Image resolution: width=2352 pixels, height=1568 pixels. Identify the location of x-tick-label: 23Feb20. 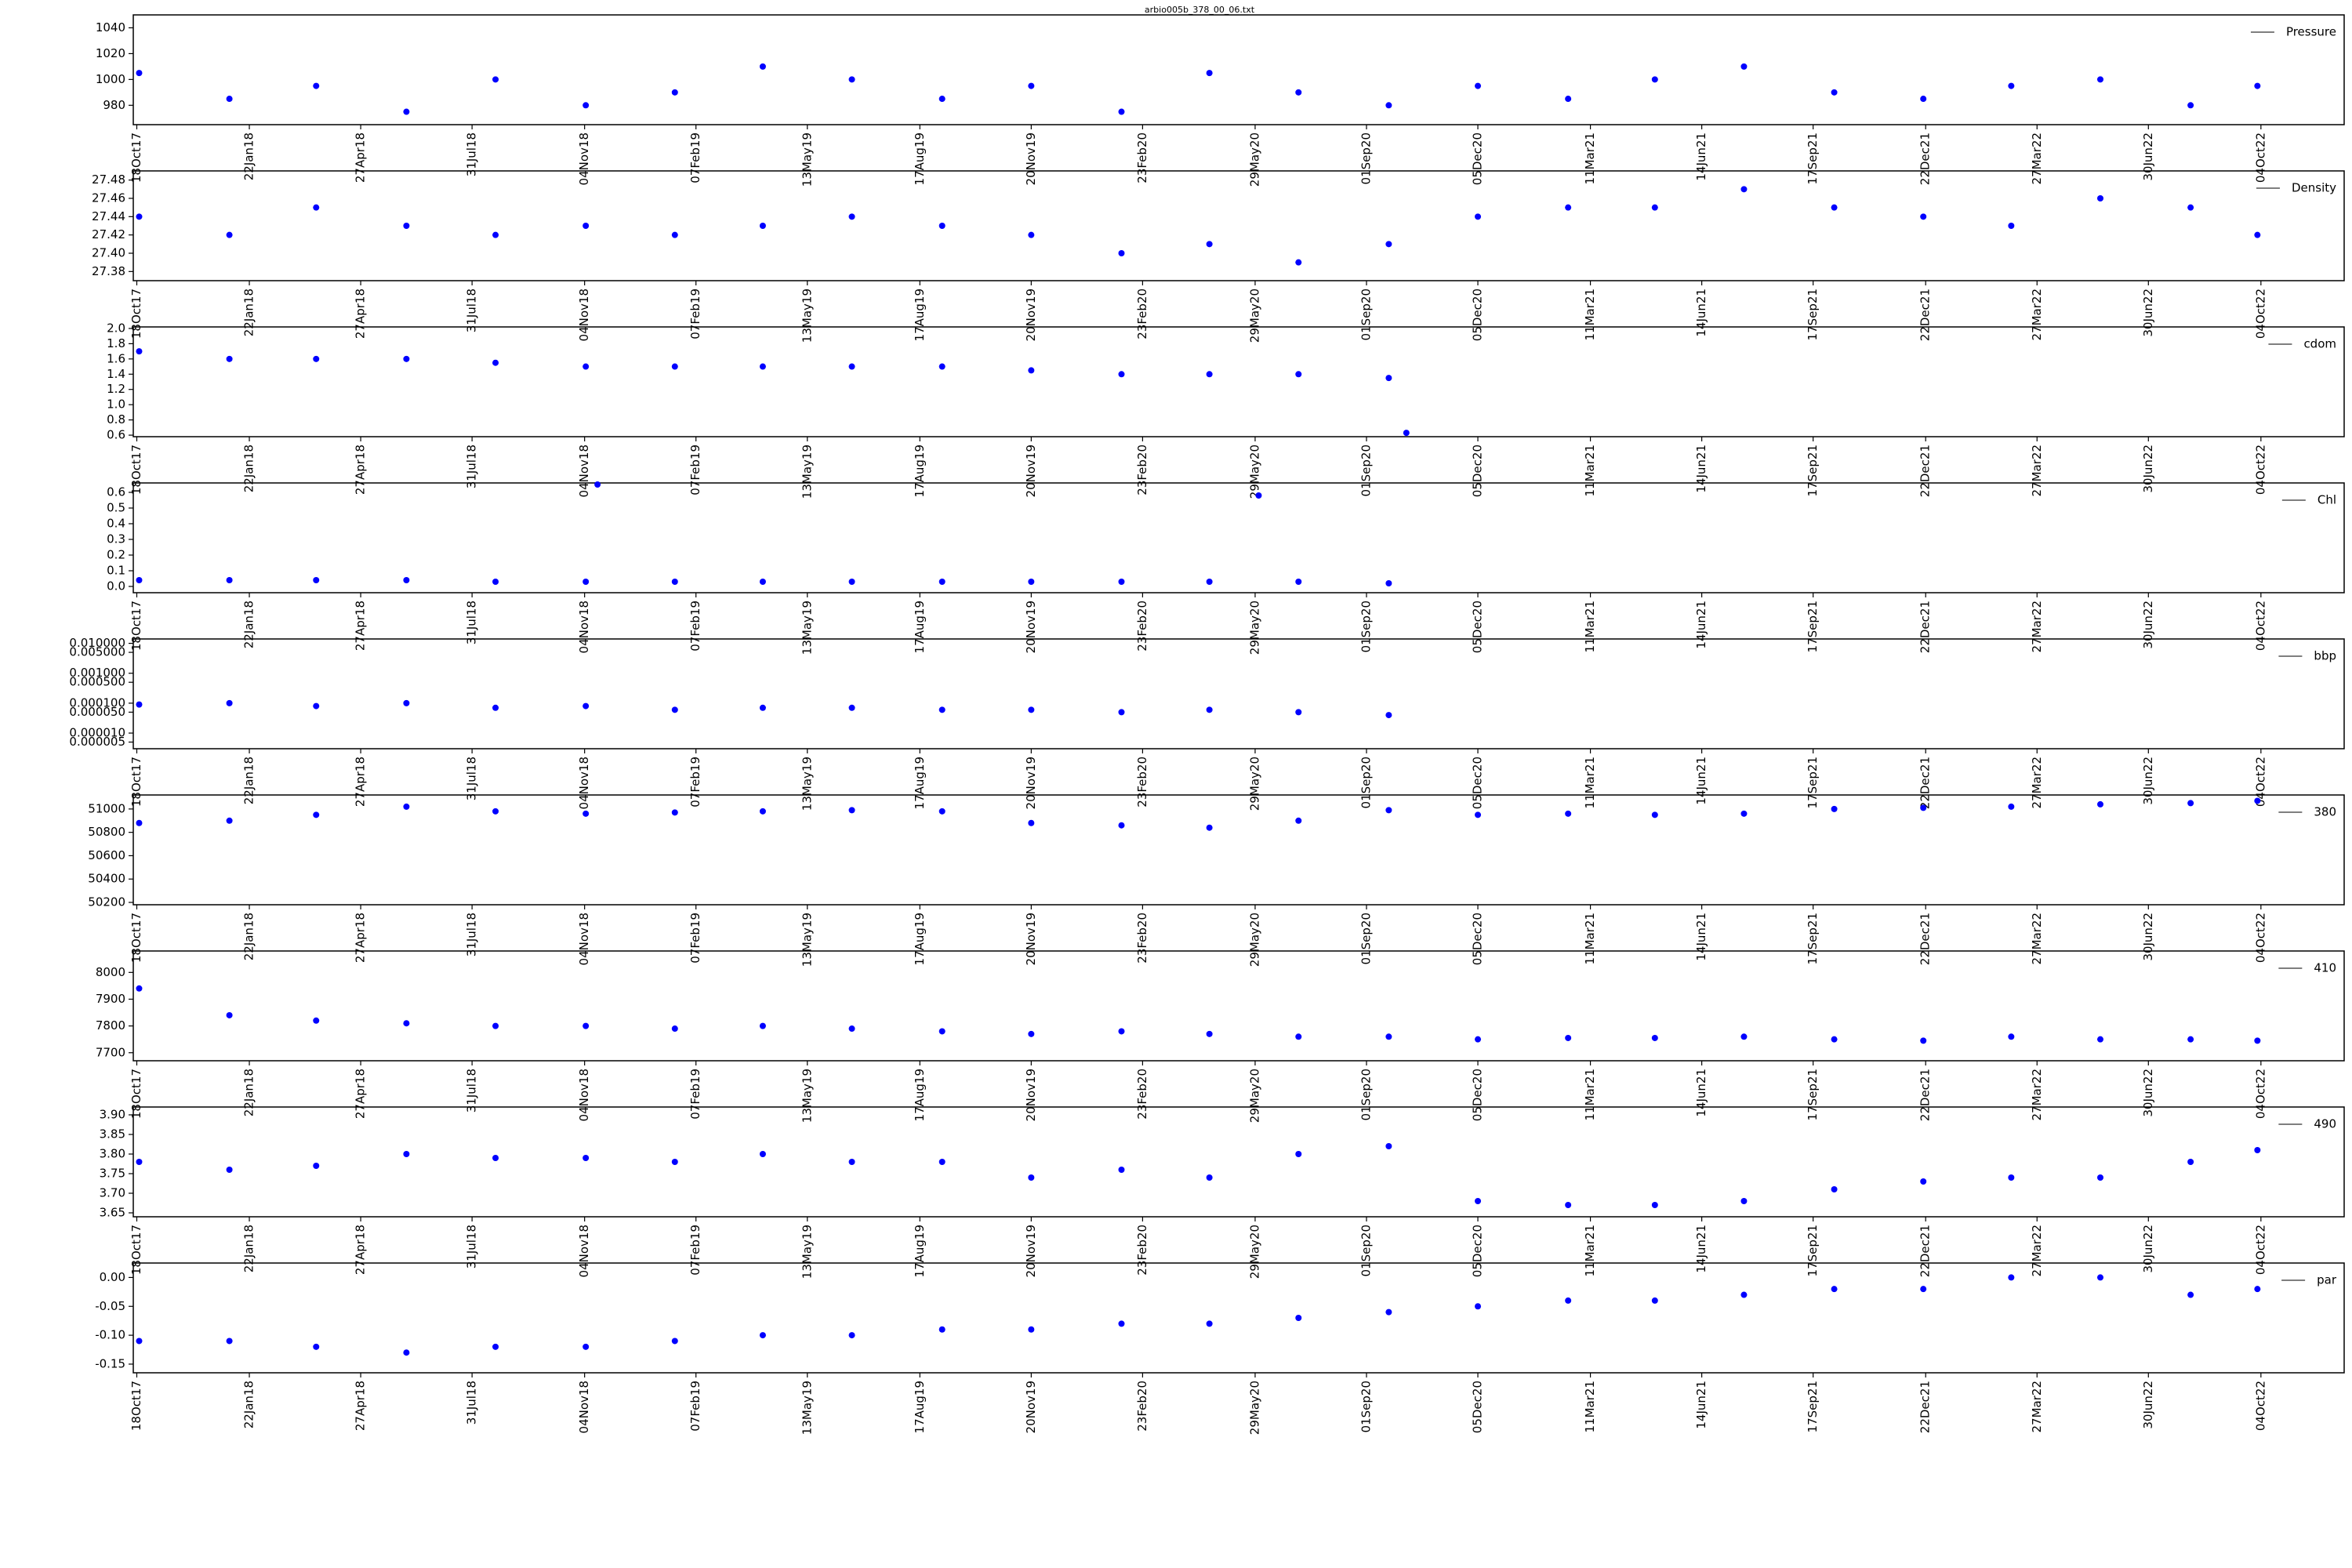
(1142, 782).